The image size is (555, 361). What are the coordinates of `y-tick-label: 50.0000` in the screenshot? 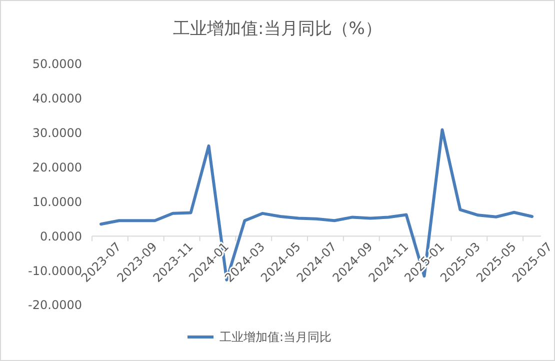 It's located at (57, 64).